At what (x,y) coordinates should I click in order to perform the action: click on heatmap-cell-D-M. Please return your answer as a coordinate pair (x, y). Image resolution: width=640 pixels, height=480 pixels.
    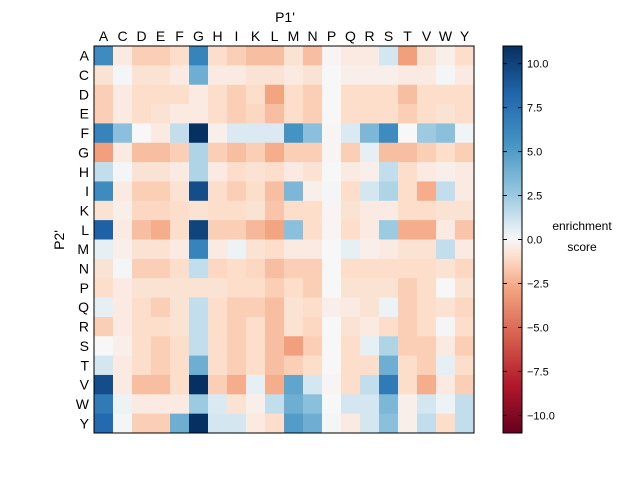
    Looking at the image, I should click on (294, 94).